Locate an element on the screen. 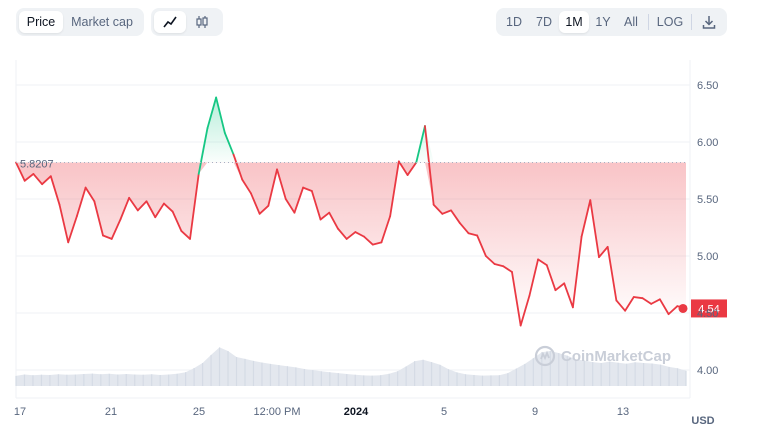  volume-area is located at coordinates (351, 366).